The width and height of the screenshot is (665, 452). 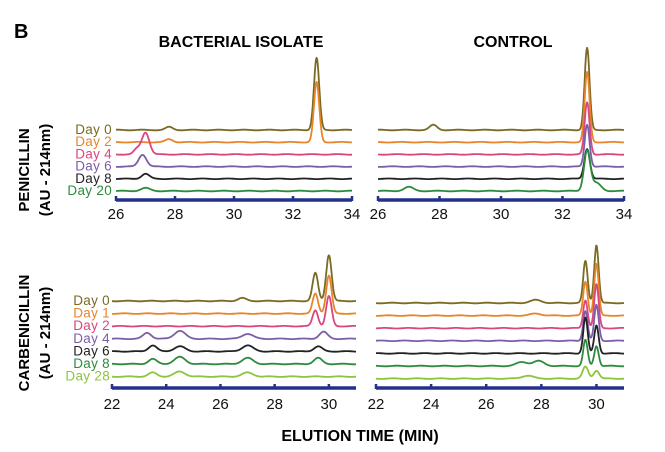 What do you see at coordinates (45, 170) in the screenshot?
I see `row-unit-penicillin: (AU - 214nm)` at bounding box center [45, 170].